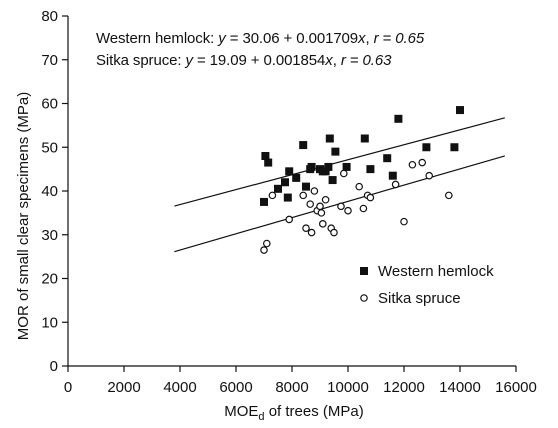 The image size is (558, 428). Describe the element at coordinates (49, 104) in the screenshot. I see `y-tick-label: 60` at that location.